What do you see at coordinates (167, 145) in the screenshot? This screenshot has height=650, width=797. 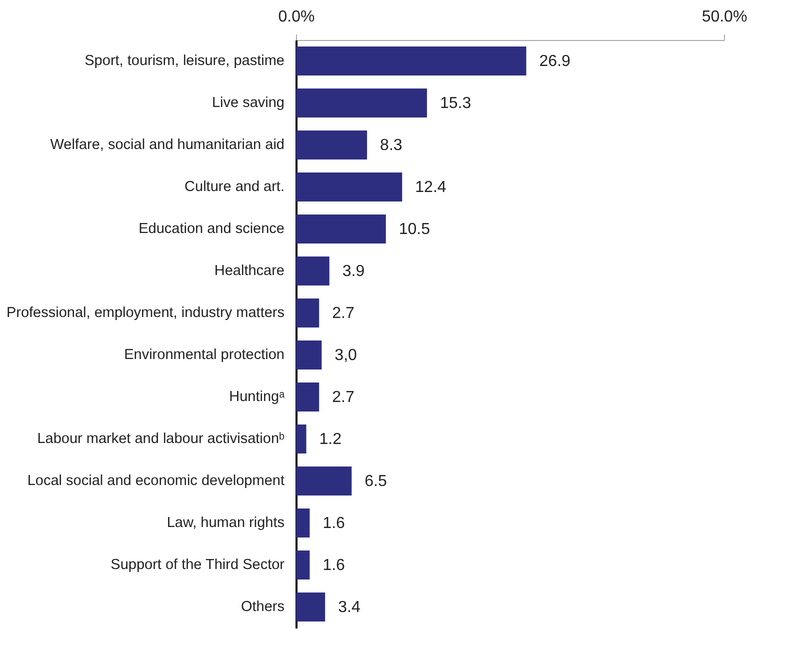 I see `y-tick-label: Welfare, social and humanitarian aid` at bounding box center [167, 145].